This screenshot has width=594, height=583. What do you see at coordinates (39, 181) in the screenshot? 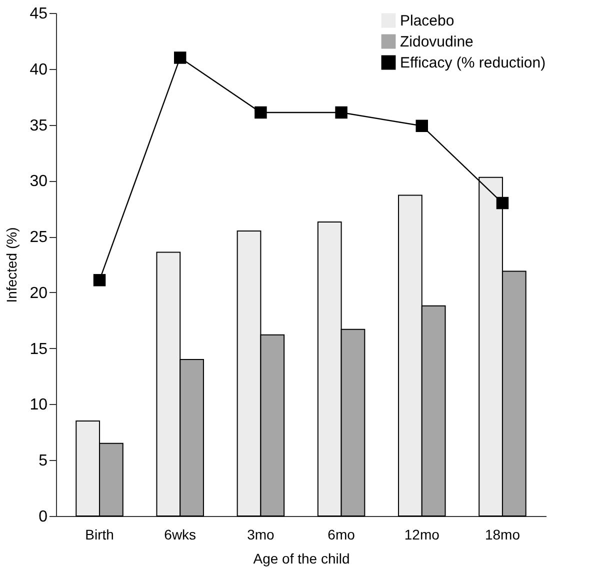
I see `y-tick-label: 30` at bounding box center [39, 181].